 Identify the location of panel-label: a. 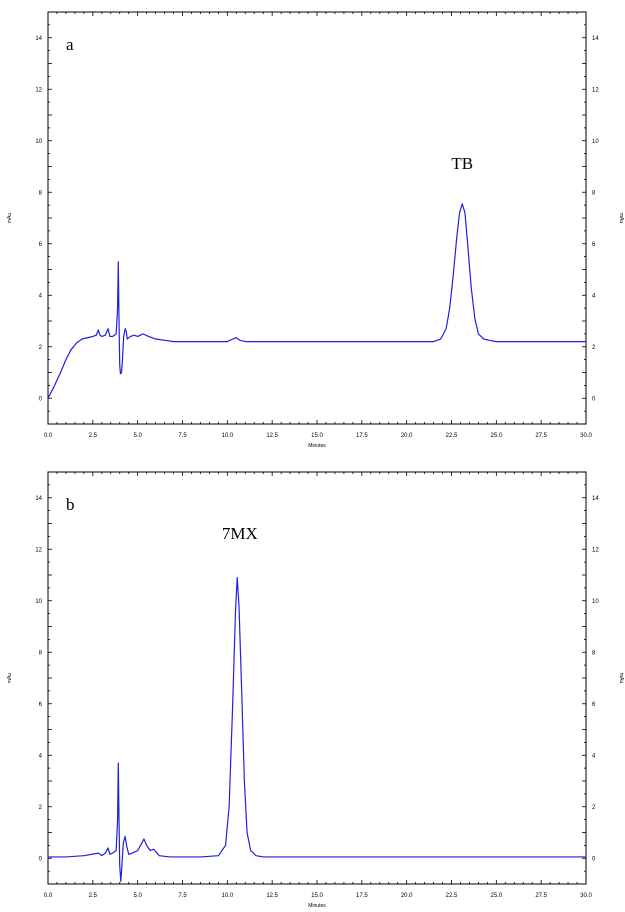
(70, 44).